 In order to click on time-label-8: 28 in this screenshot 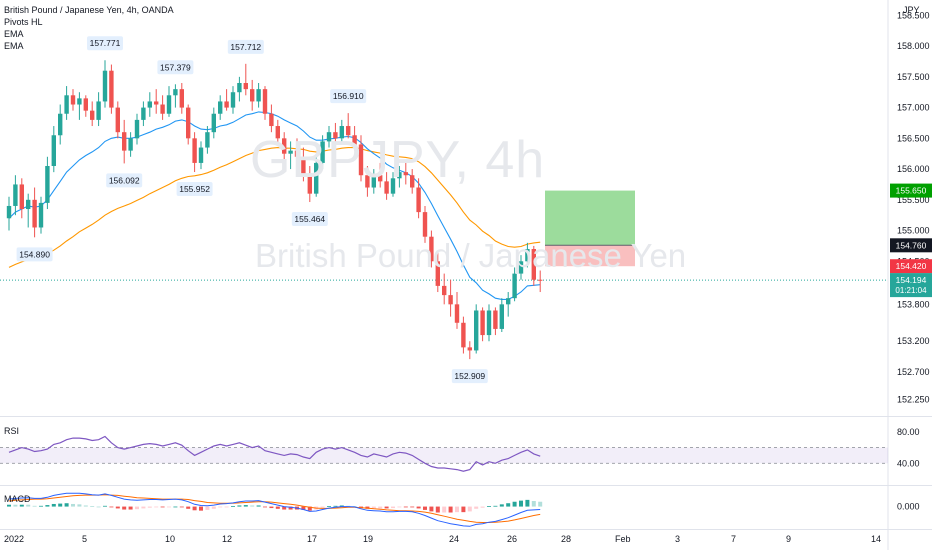, I will do `click(566, 539)`.